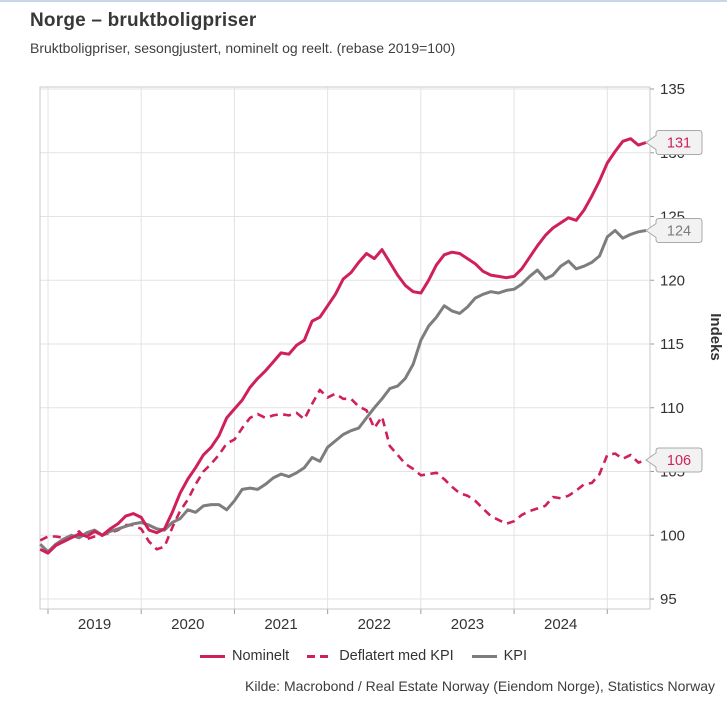 The width and height of the screenshot is (727, 709). I want to click on end-value-label: 106, so click(679, 461).